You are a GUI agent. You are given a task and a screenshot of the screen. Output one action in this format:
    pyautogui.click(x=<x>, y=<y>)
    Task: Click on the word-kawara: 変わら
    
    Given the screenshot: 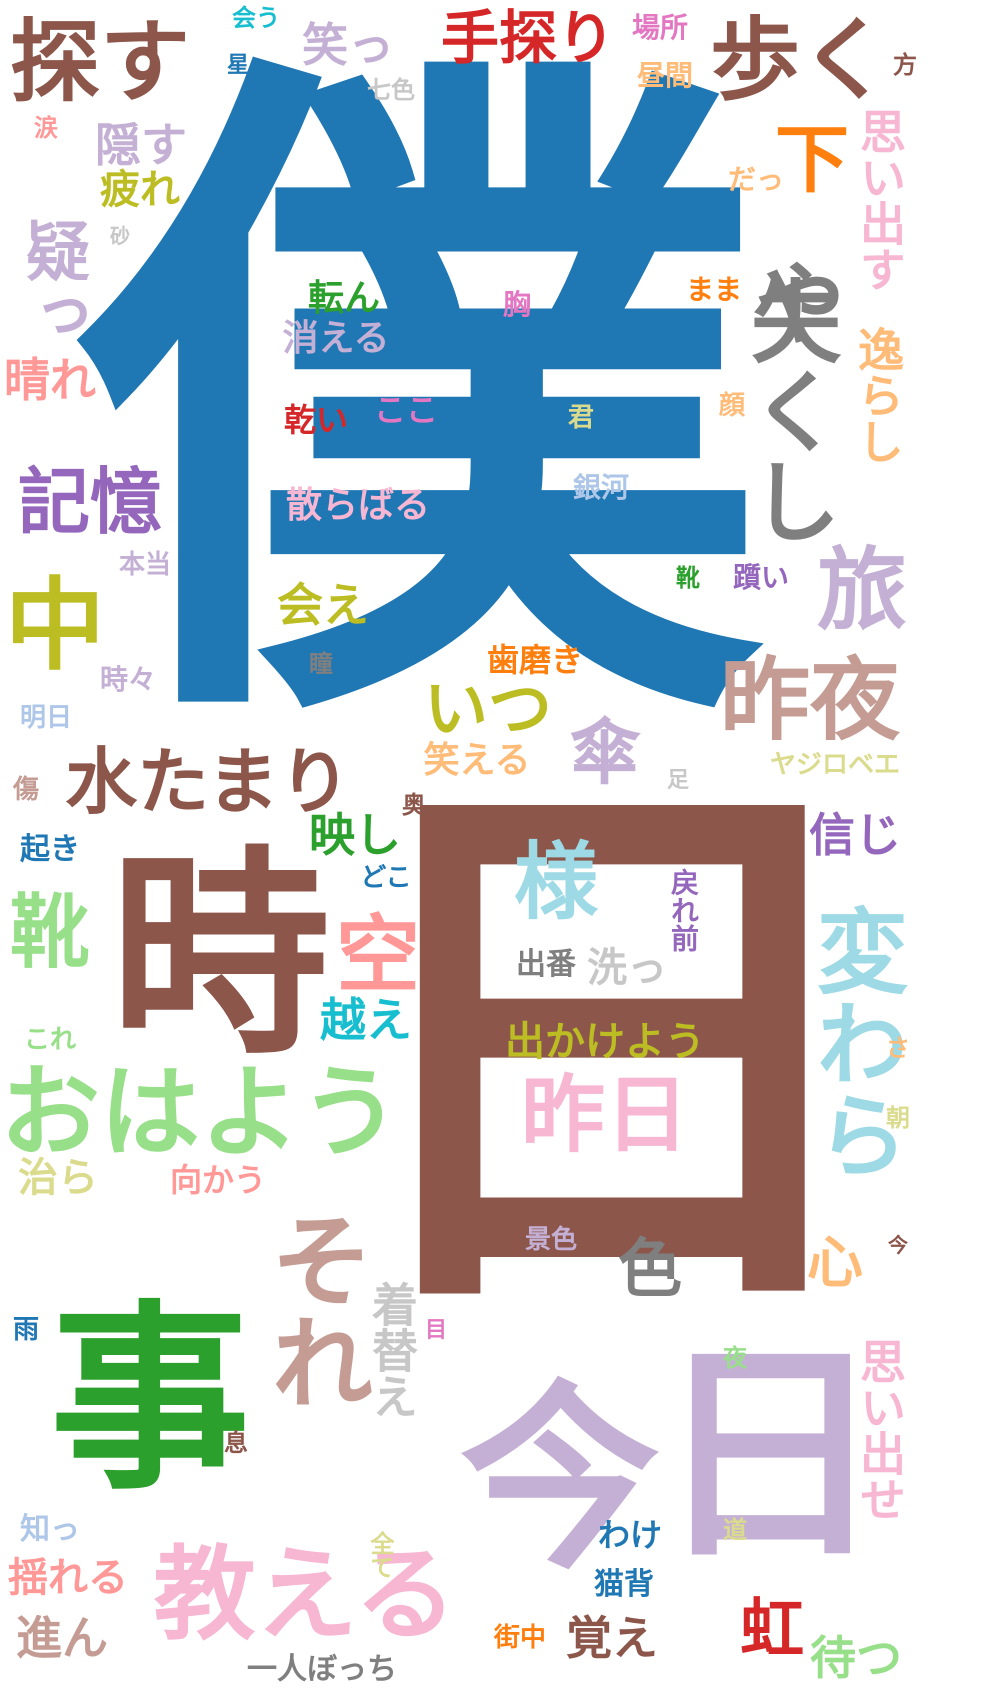 What is the action you would take?
    pyautogui.click(x=855, y=1042)
    